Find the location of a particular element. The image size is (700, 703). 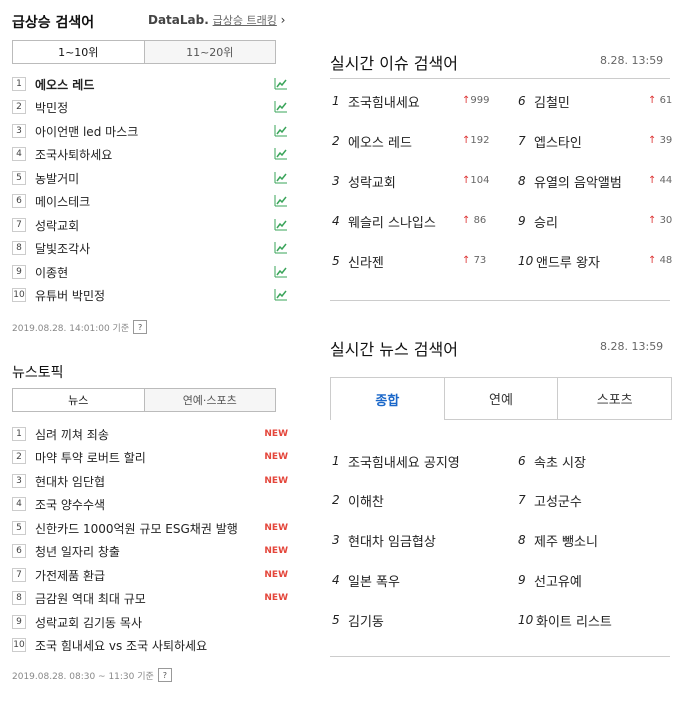

keyword: 달빛조각사 is located at coordinates (63, 248).